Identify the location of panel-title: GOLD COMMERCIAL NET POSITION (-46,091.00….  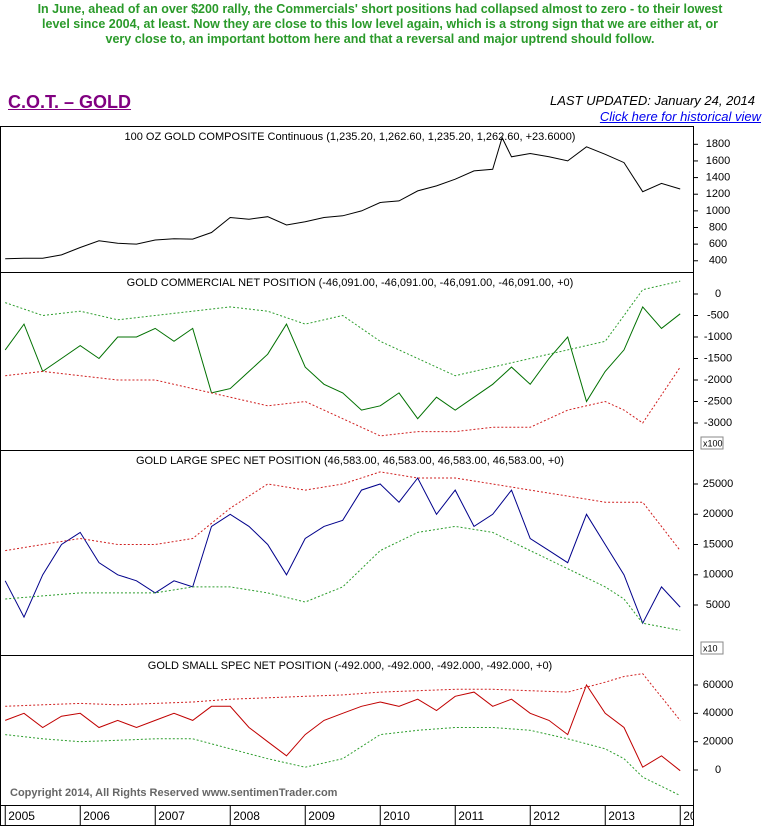
(350, 283).